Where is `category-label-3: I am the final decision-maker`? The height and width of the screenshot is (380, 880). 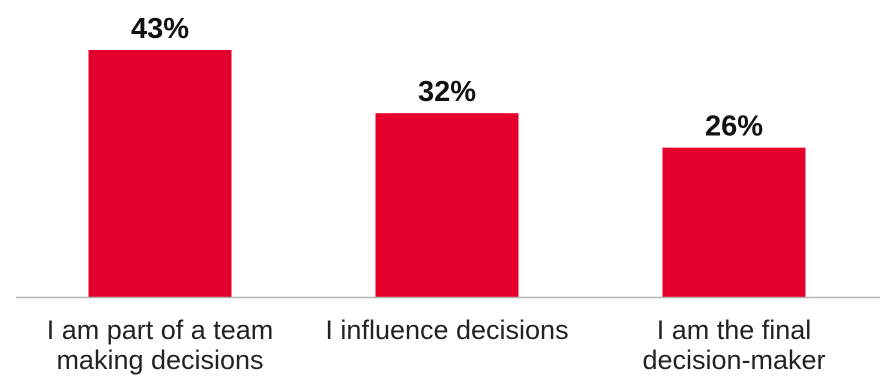 category-label-3: I am the final decision-maker is located at coordinates (733, 345).